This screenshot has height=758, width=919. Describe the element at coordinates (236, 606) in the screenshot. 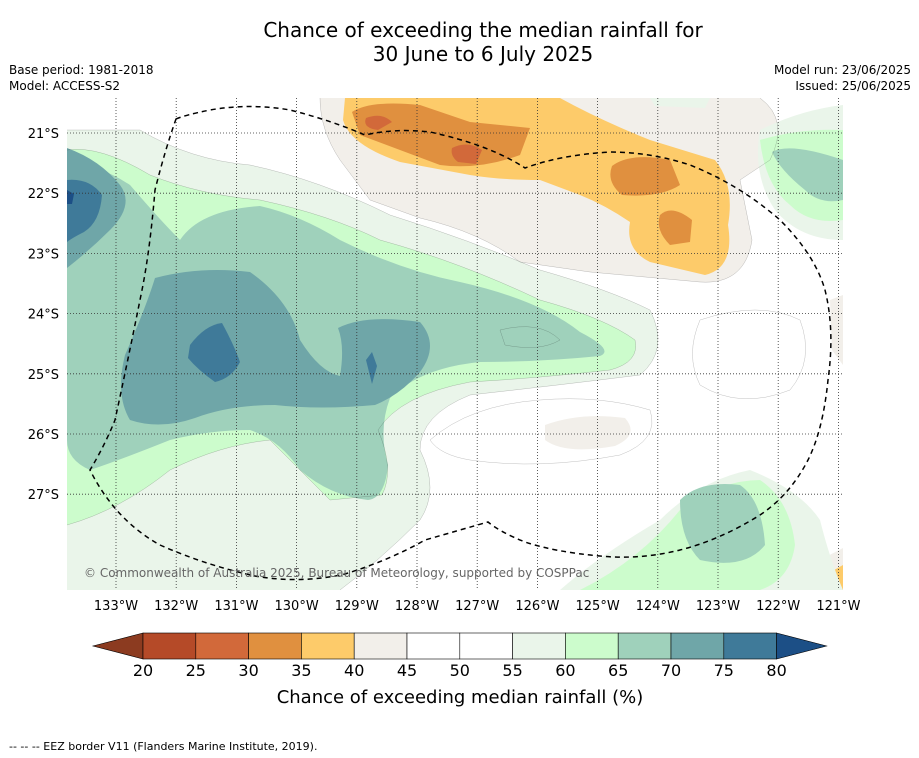

I see `longitude-label: 131°W` at that location.